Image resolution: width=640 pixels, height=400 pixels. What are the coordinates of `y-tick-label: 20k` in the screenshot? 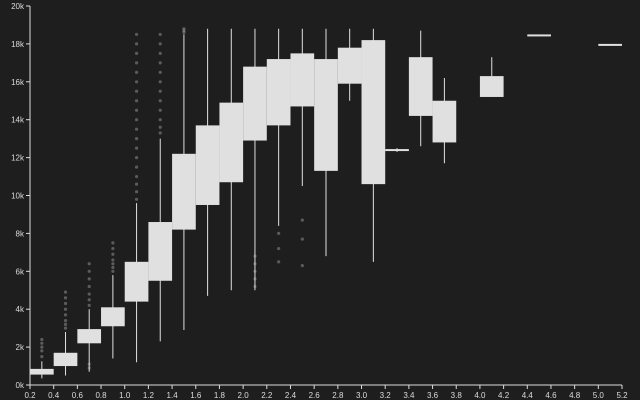 It's located at (18, 6).